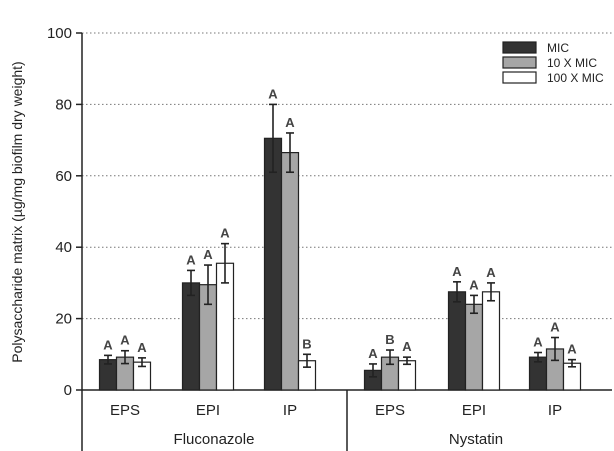 The height and width of the screenshot is (451, 614). Describe the element at coordinates (68, 390) in the screenshot. I see `y-tick-label: 0` at that location.